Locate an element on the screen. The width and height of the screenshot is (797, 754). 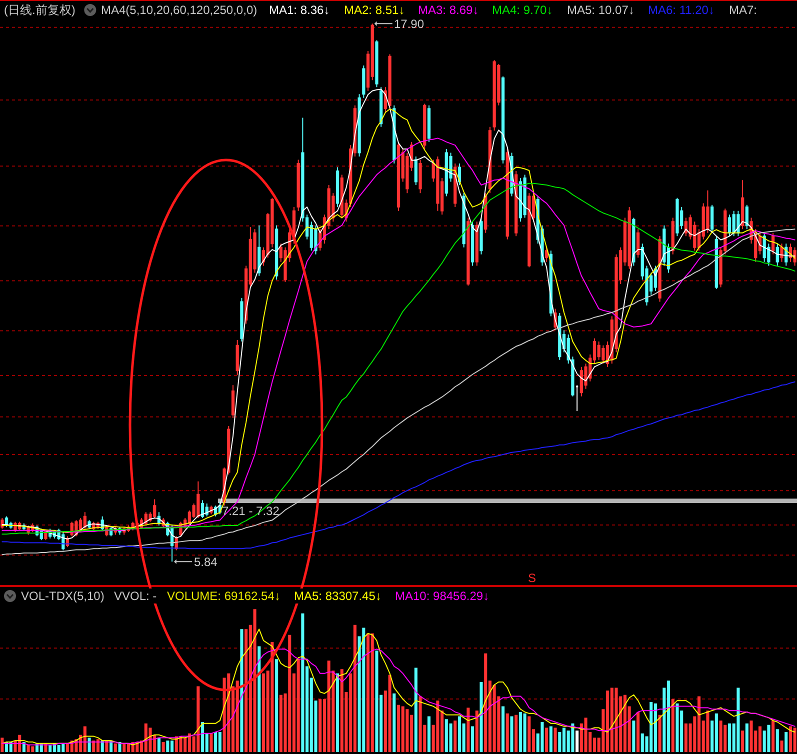
text: MA5: 83307.45↓ is located at coordinates (338, 596).